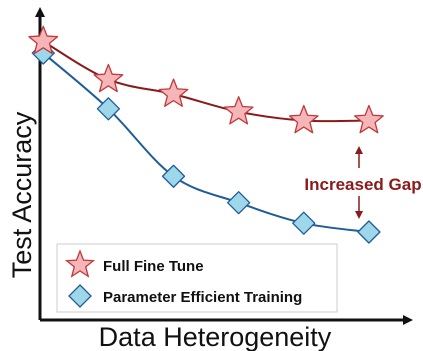 This screenshot has height=351, width=423. What do you see at coordinates (80, 296) in the screenshot?
I see `legend-diamond-icon` at bounding box center [80, 296].